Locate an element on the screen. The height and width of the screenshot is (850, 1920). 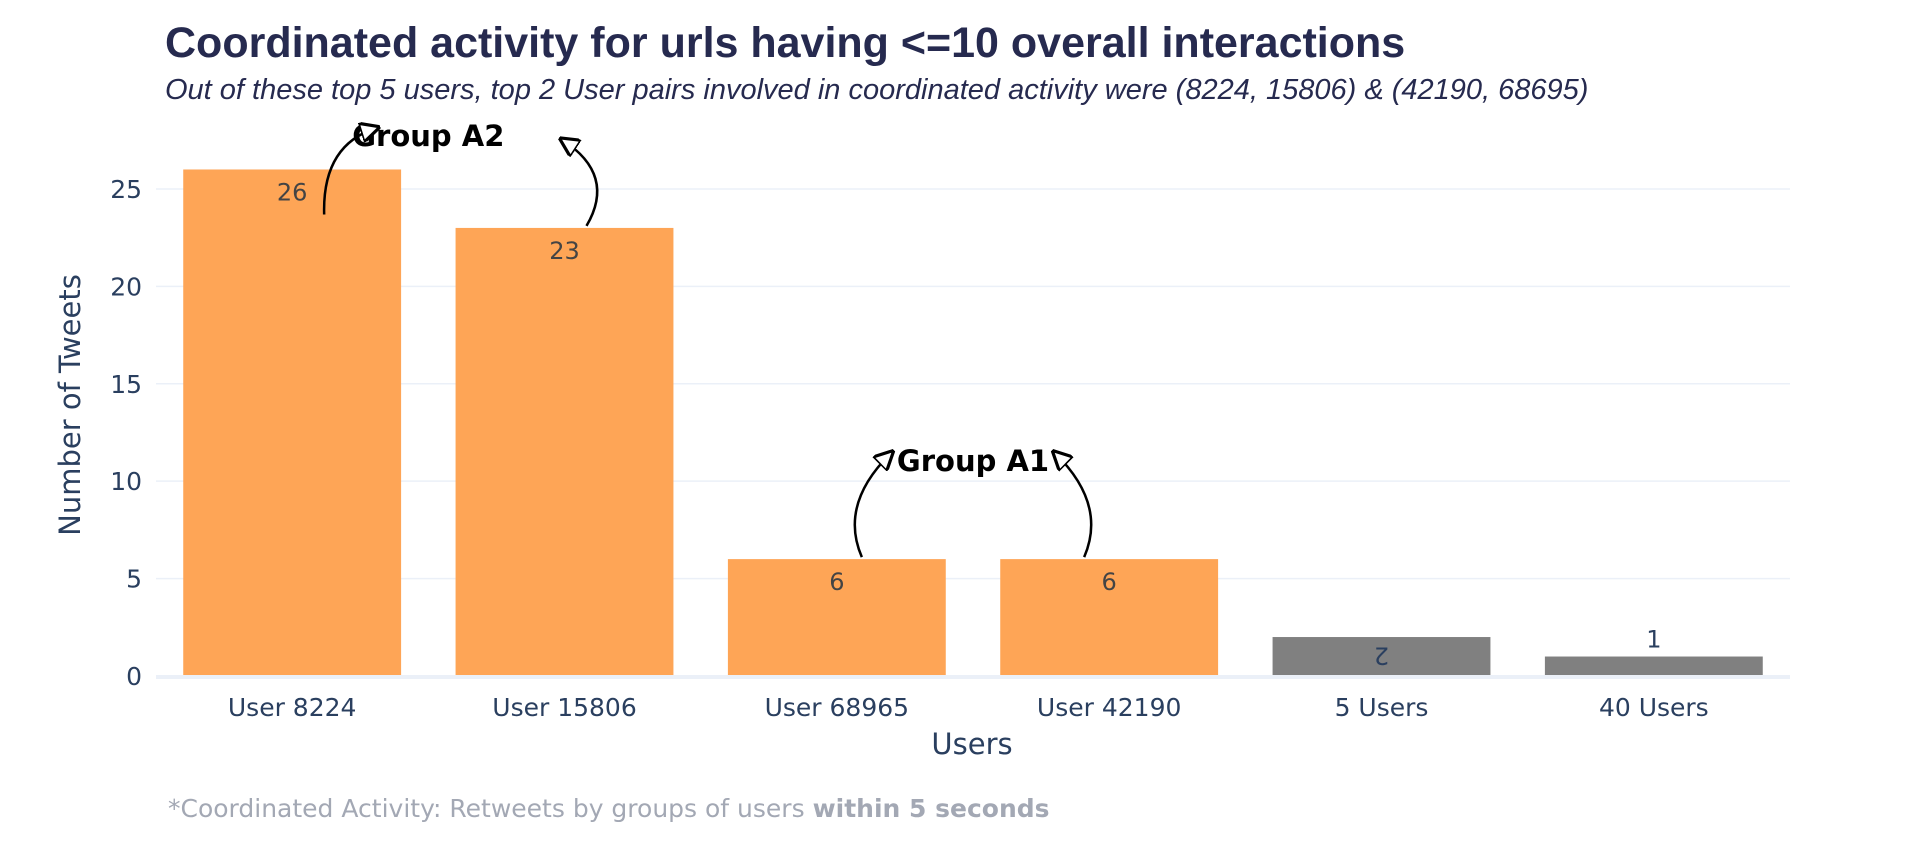
y-tick-label: 20 is located at coordinates (126, 286).